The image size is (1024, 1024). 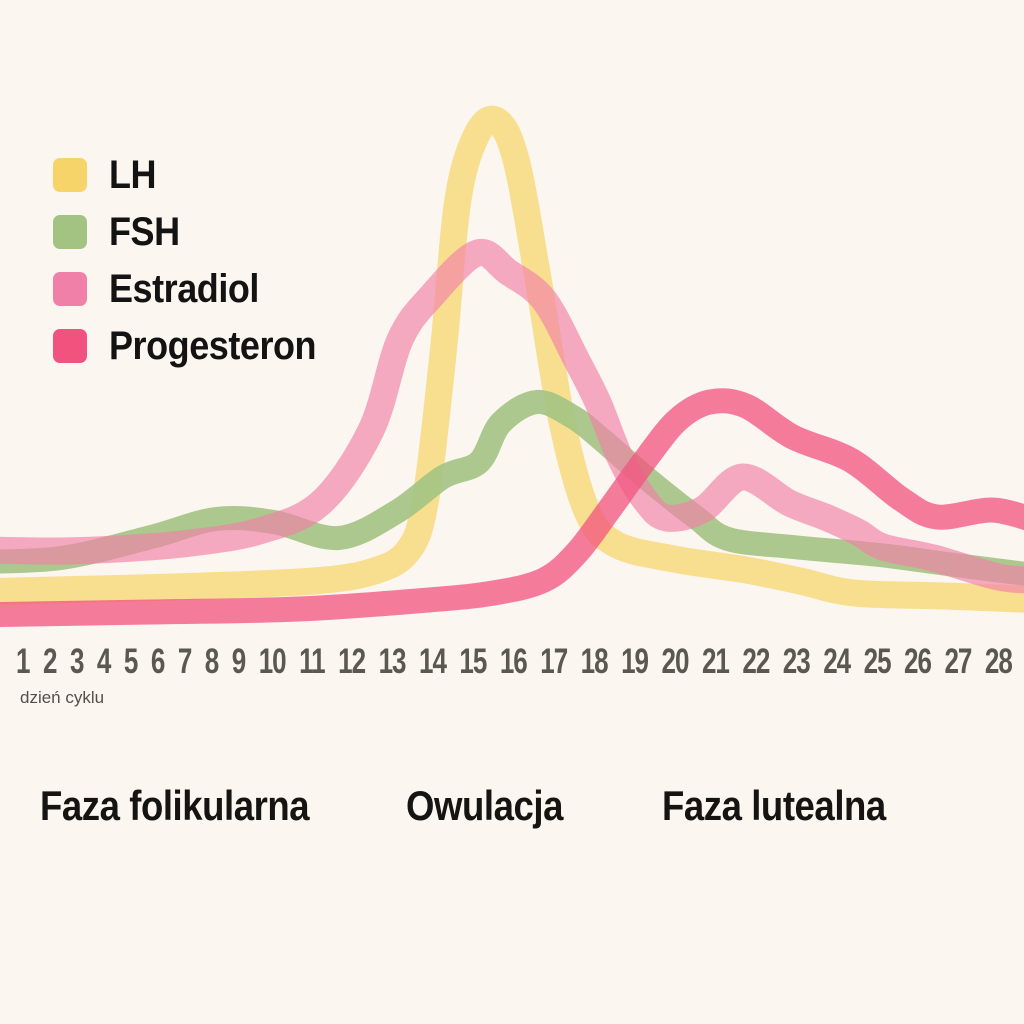 I want to click on day-tick-13: 13, so click(x=392, y=660).